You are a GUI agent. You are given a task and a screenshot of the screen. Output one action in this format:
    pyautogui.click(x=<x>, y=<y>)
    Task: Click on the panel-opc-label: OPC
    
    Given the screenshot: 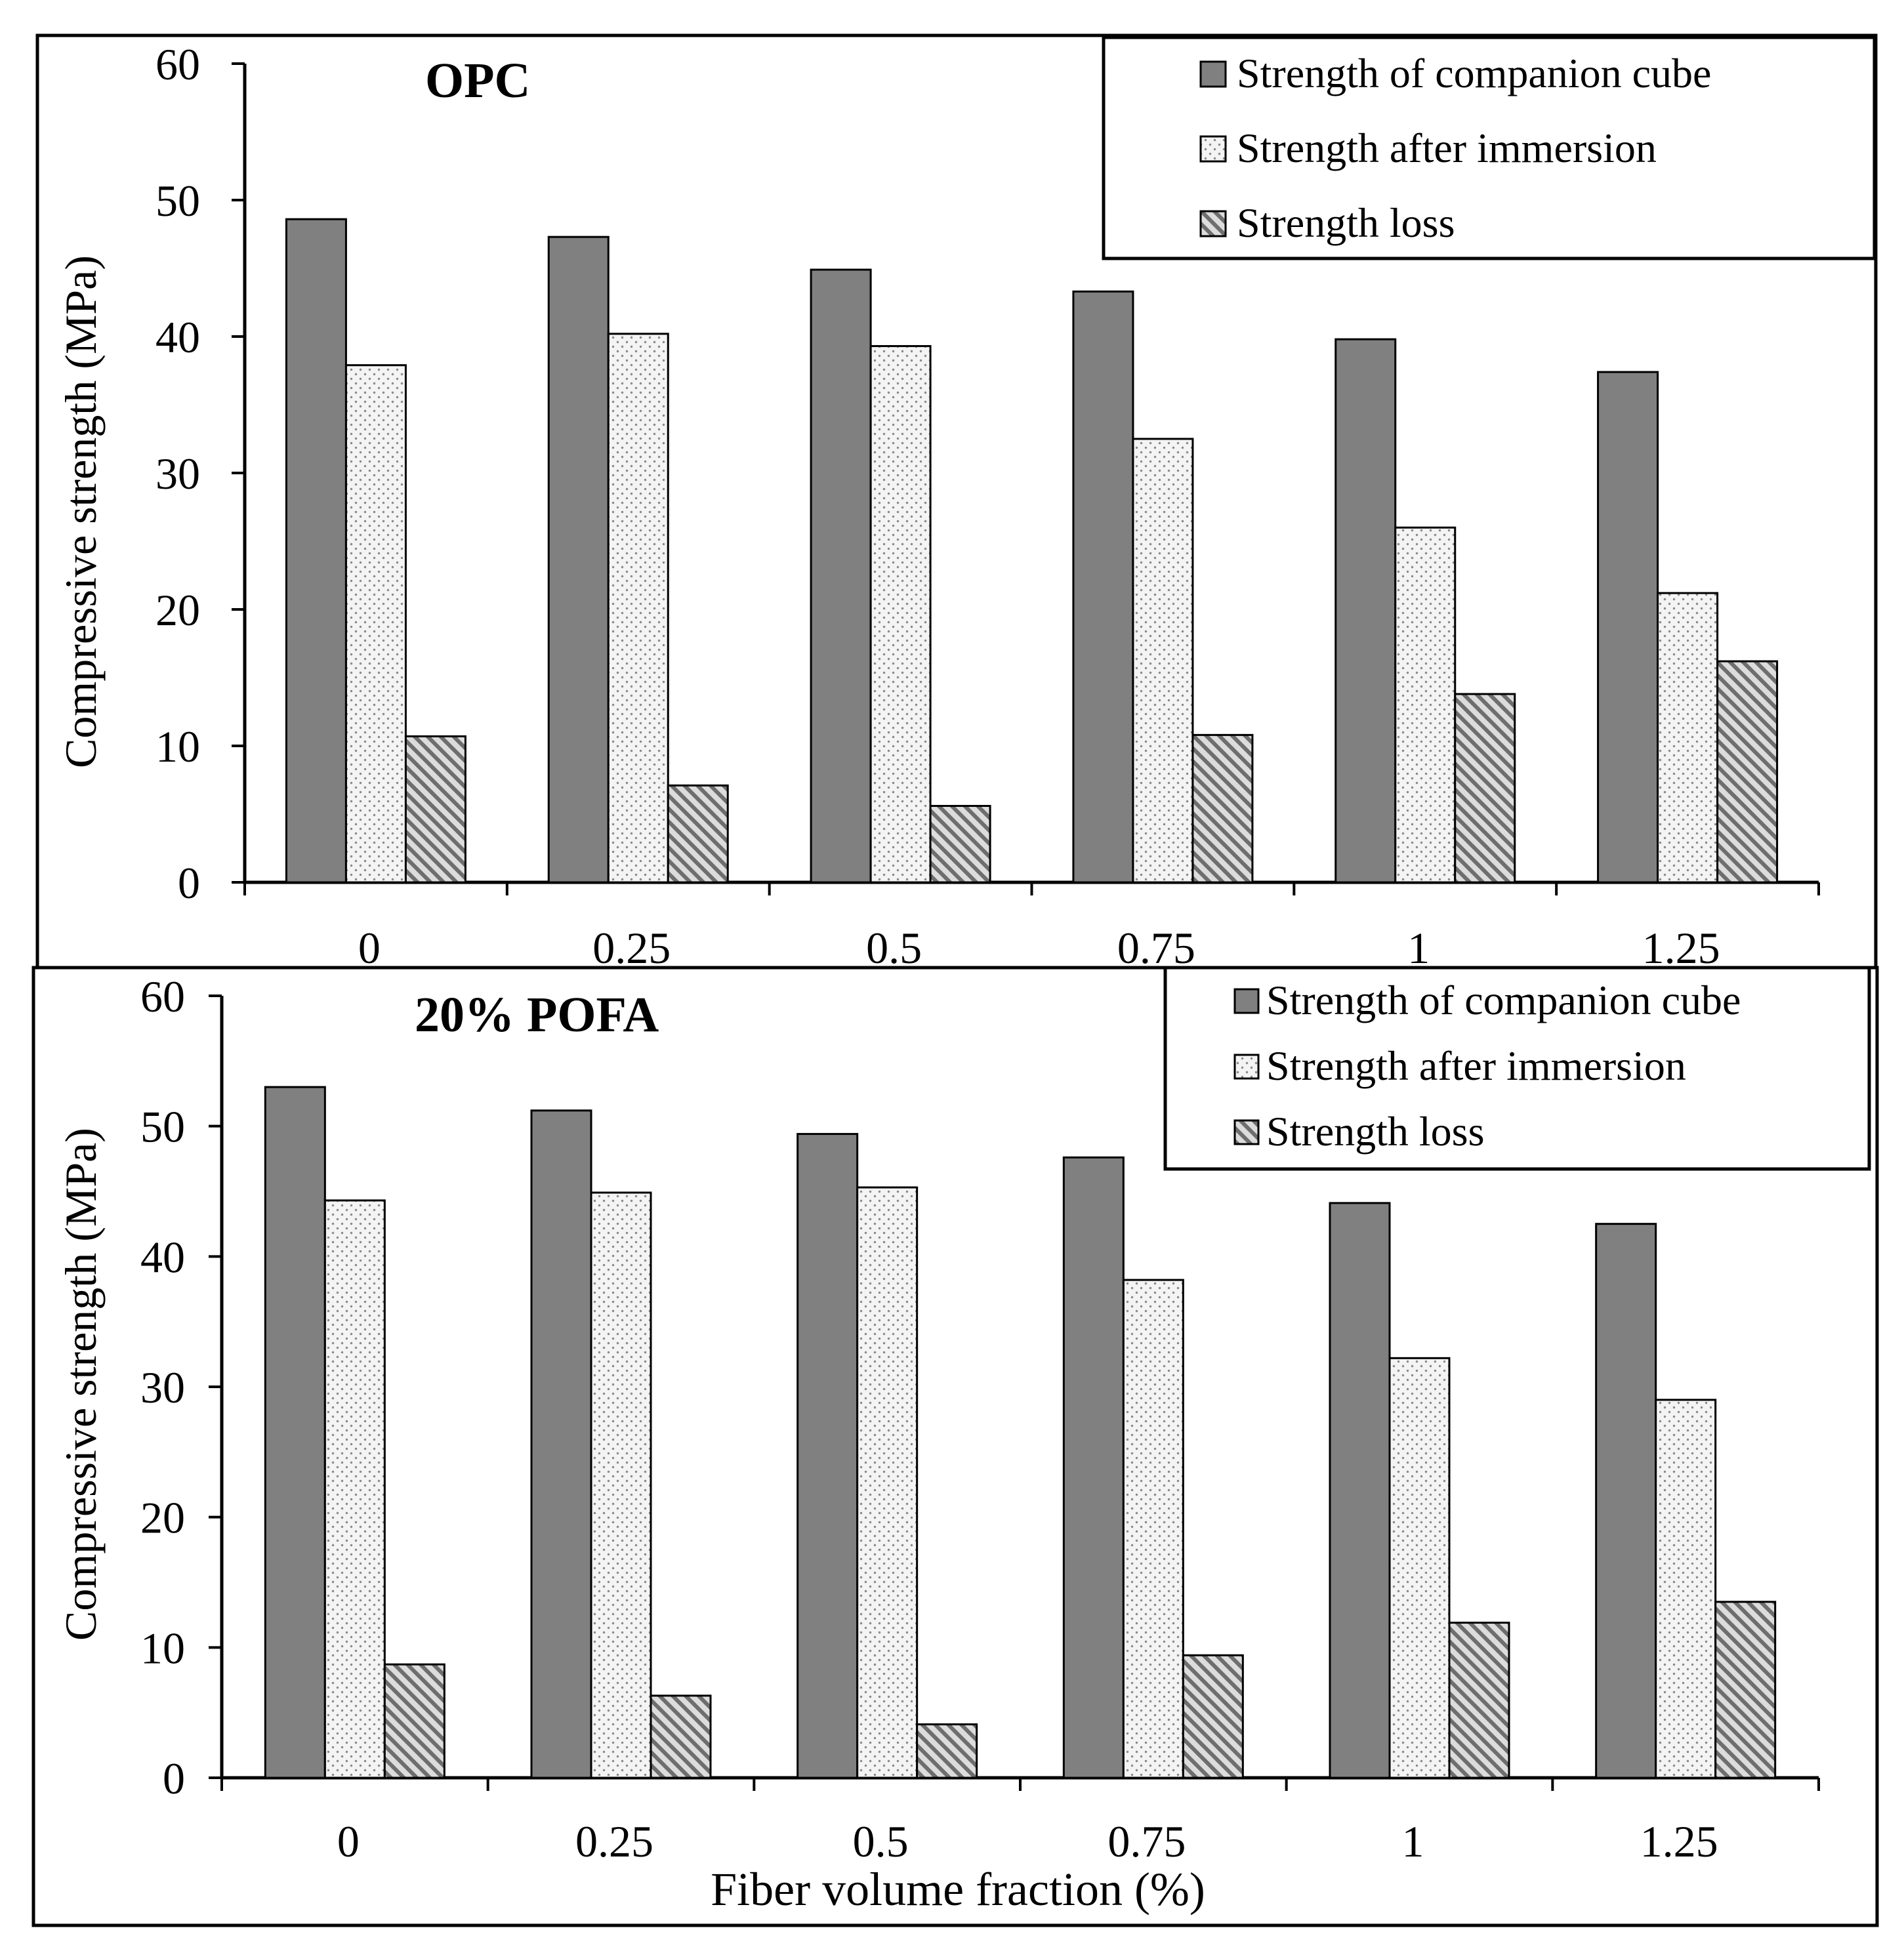 What is the action you would take?
    pyautogui.click(x=477, y=80)
    